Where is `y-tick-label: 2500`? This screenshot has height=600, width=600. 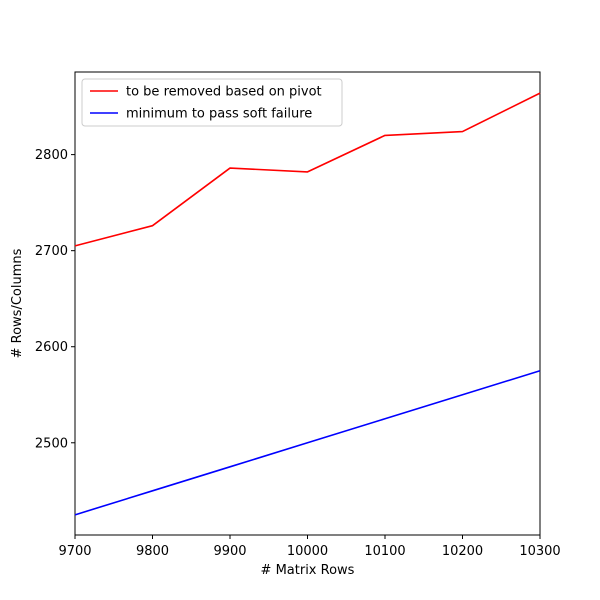
y-tick-label: 2500 is located at coordinates (51, 443).